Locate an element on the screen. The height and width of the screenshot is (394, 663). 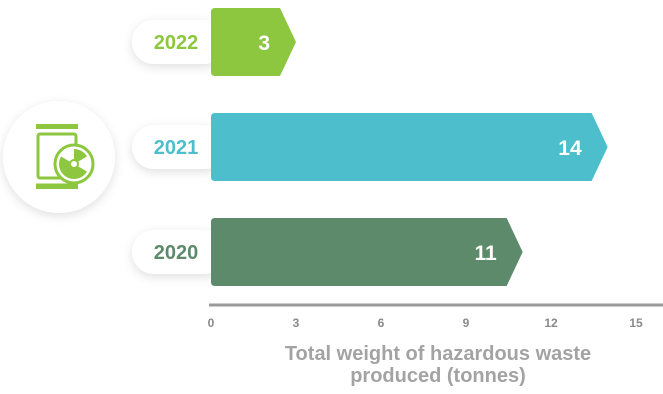
bar-2020 is located at coordinates (367, 252).